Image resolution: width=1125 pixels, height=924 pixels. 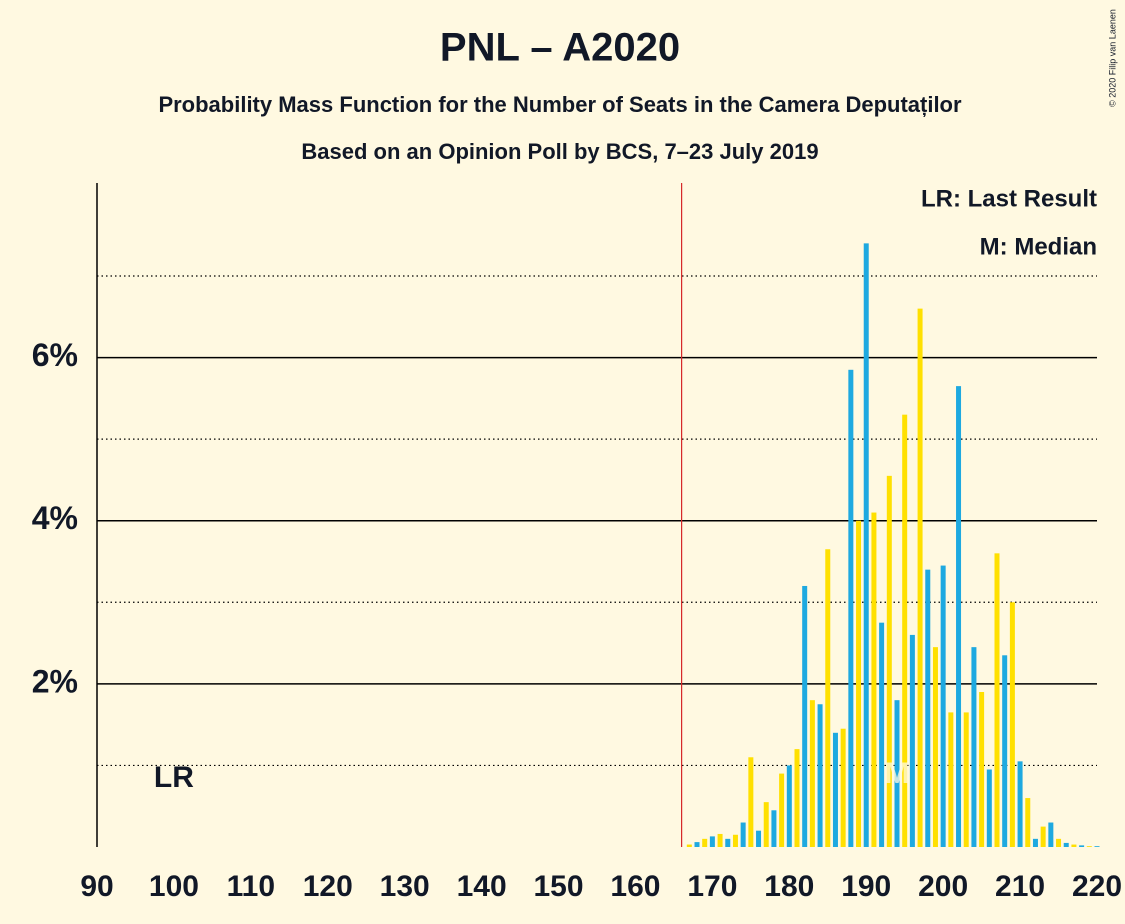 I want to click on median-label: M, so click(x=897, y=773).